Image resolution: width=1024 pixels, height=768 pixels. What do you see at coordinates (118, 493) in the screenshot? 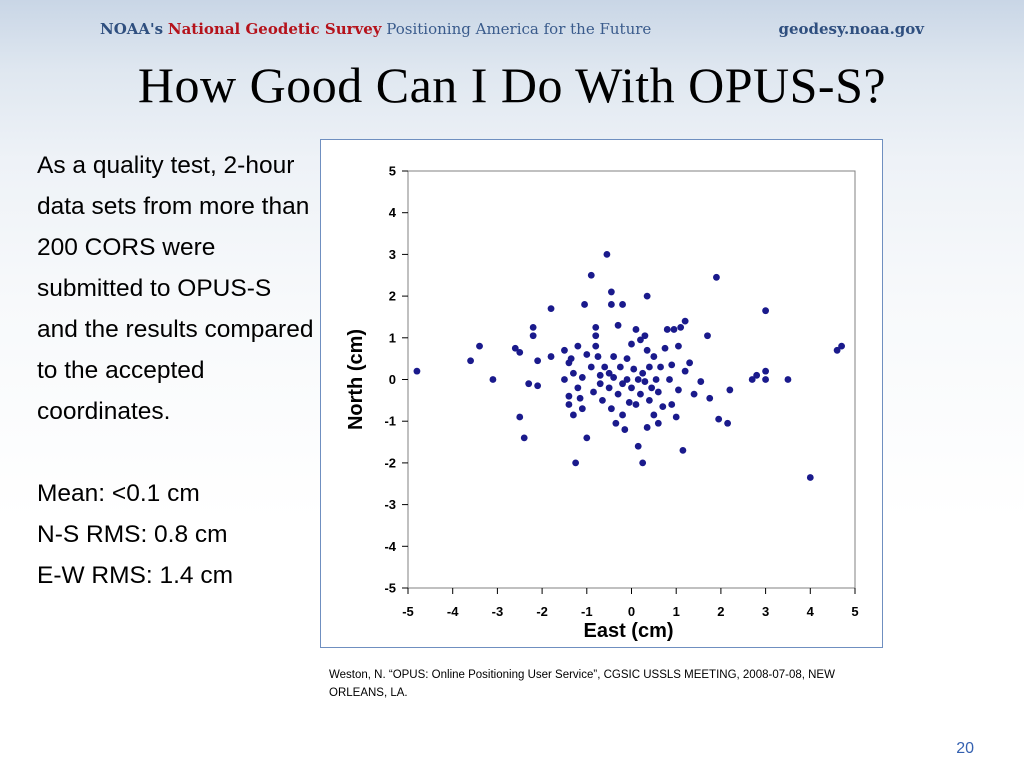
I see `stat-mean: Mean: <0.1 cm` at bounding box center [118, 493].